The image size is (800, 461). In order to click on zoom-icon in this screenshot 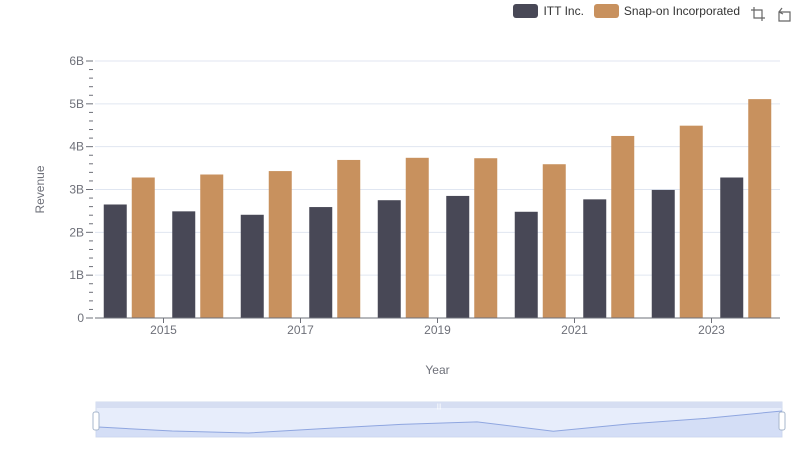, I will do `click(758, 14)`.